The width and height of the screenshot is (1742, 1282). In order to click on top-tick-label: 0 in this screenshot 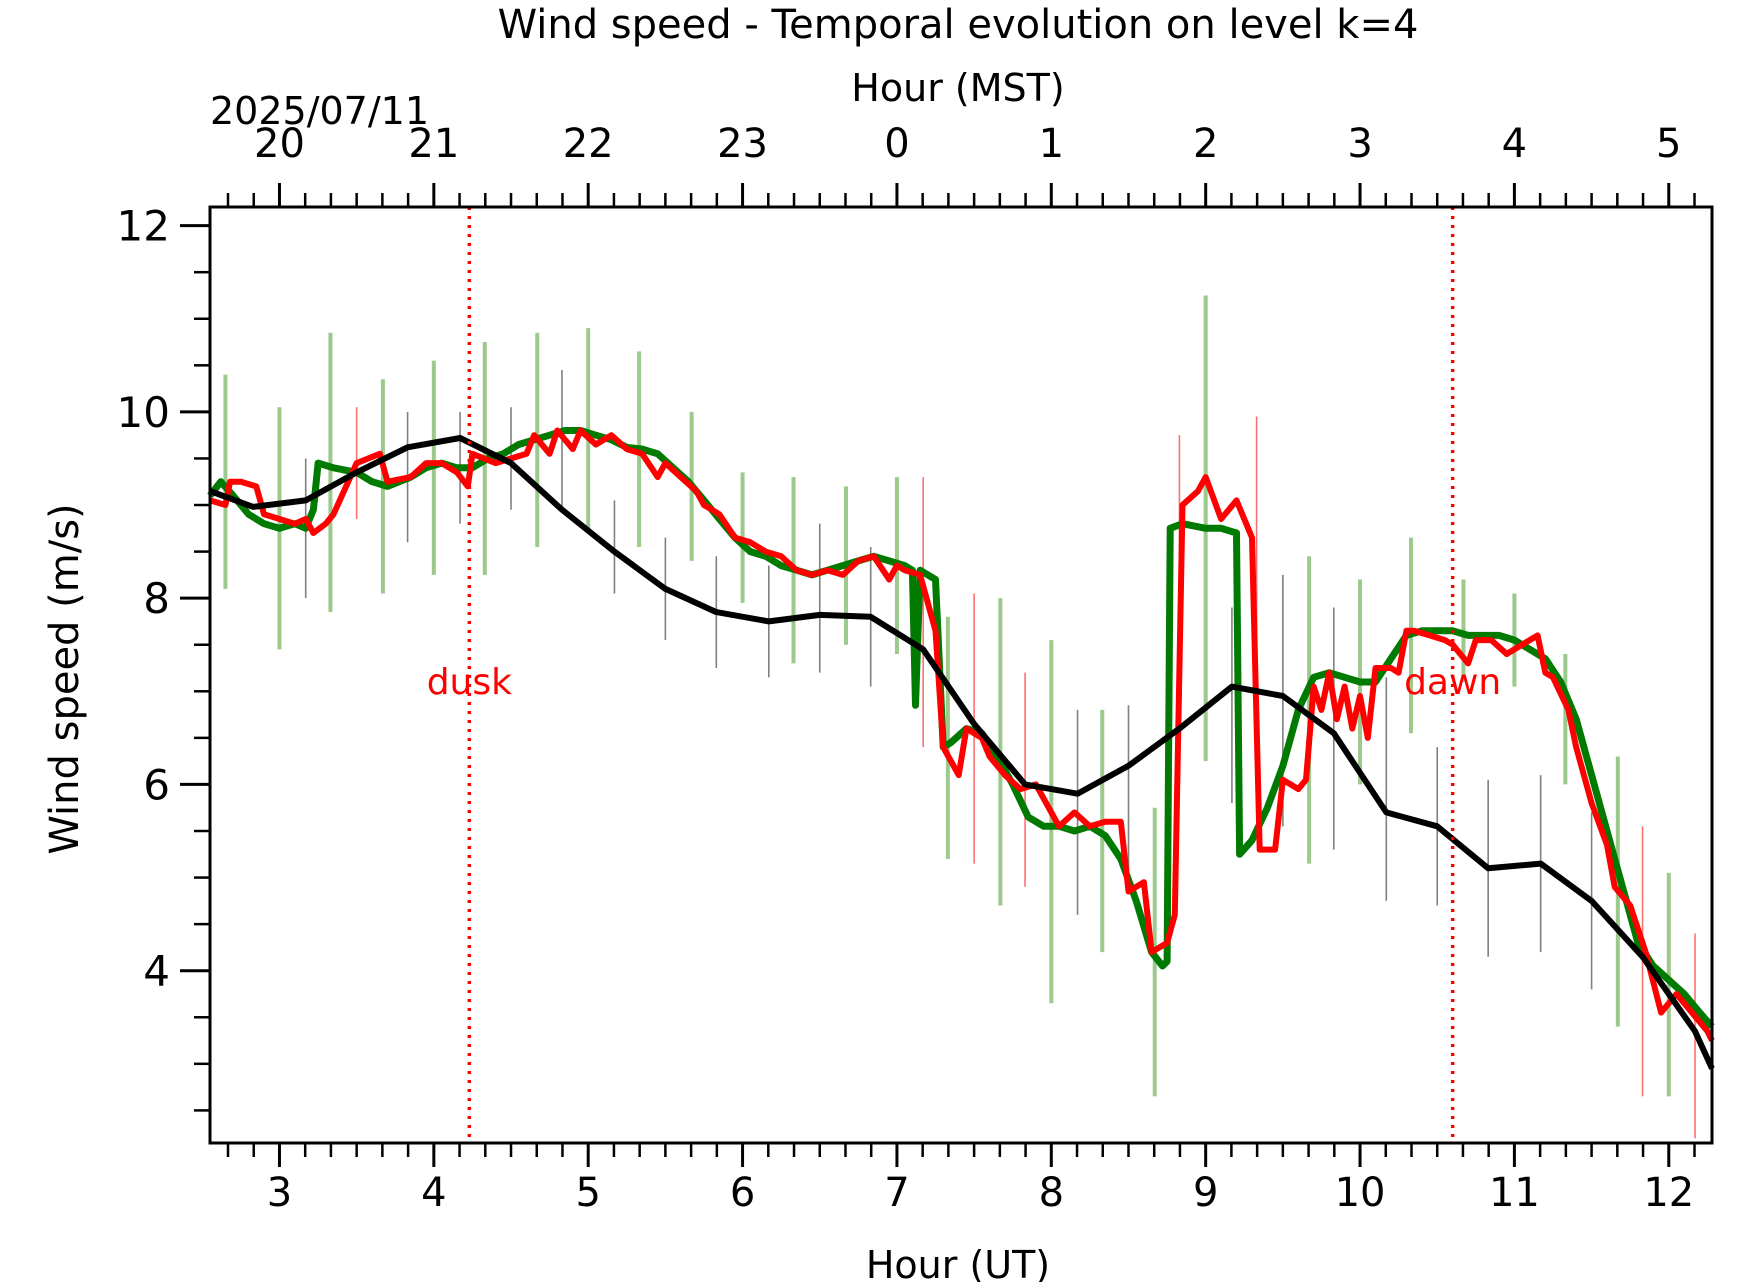, I will do `click(896, 144)`.